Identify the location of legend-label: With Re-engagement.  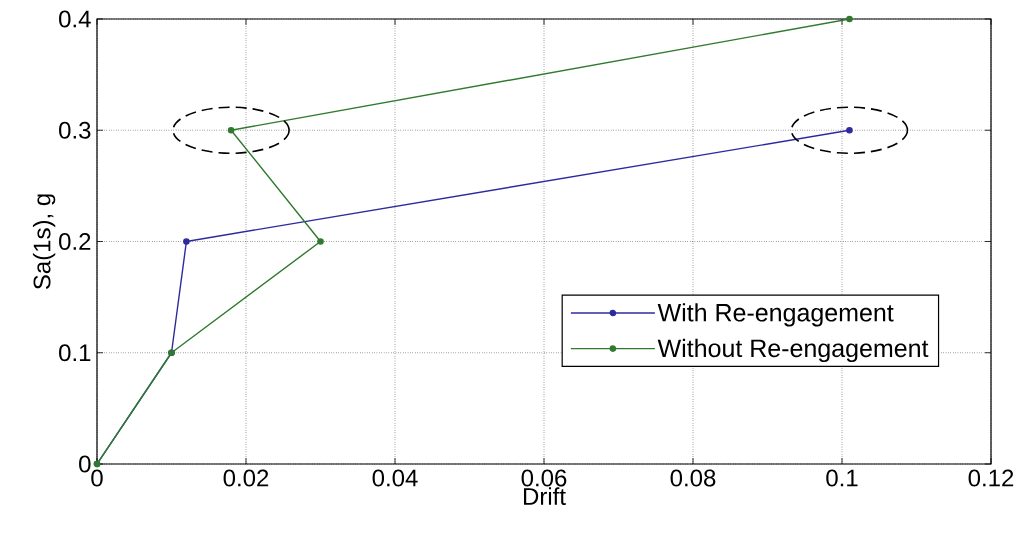
(775, 315).